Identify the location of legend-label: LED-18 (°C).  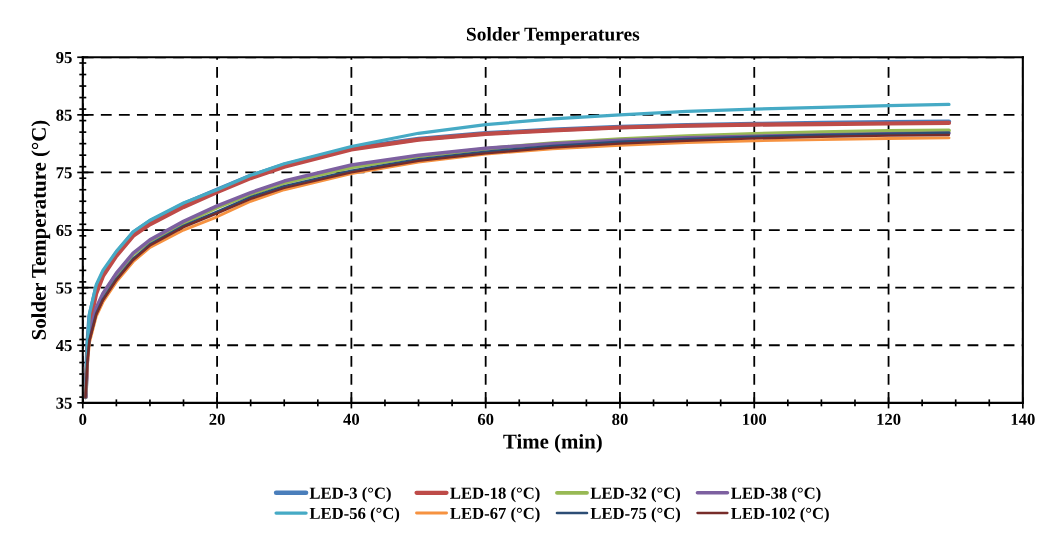
(495, 495).